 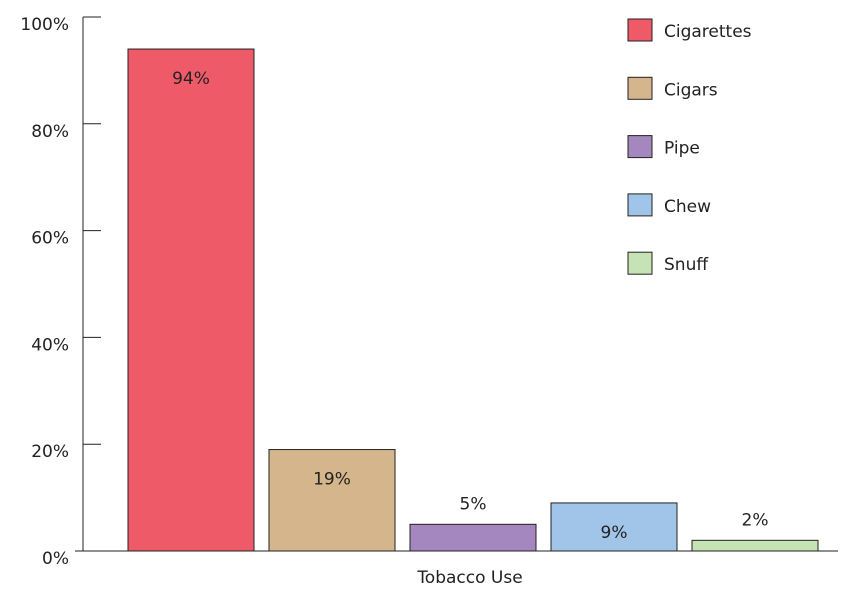 What do you see at coordinates (44, 25) in the screenshot?
I see `y-tick-label: 100%` at bounding box center [44, 25].